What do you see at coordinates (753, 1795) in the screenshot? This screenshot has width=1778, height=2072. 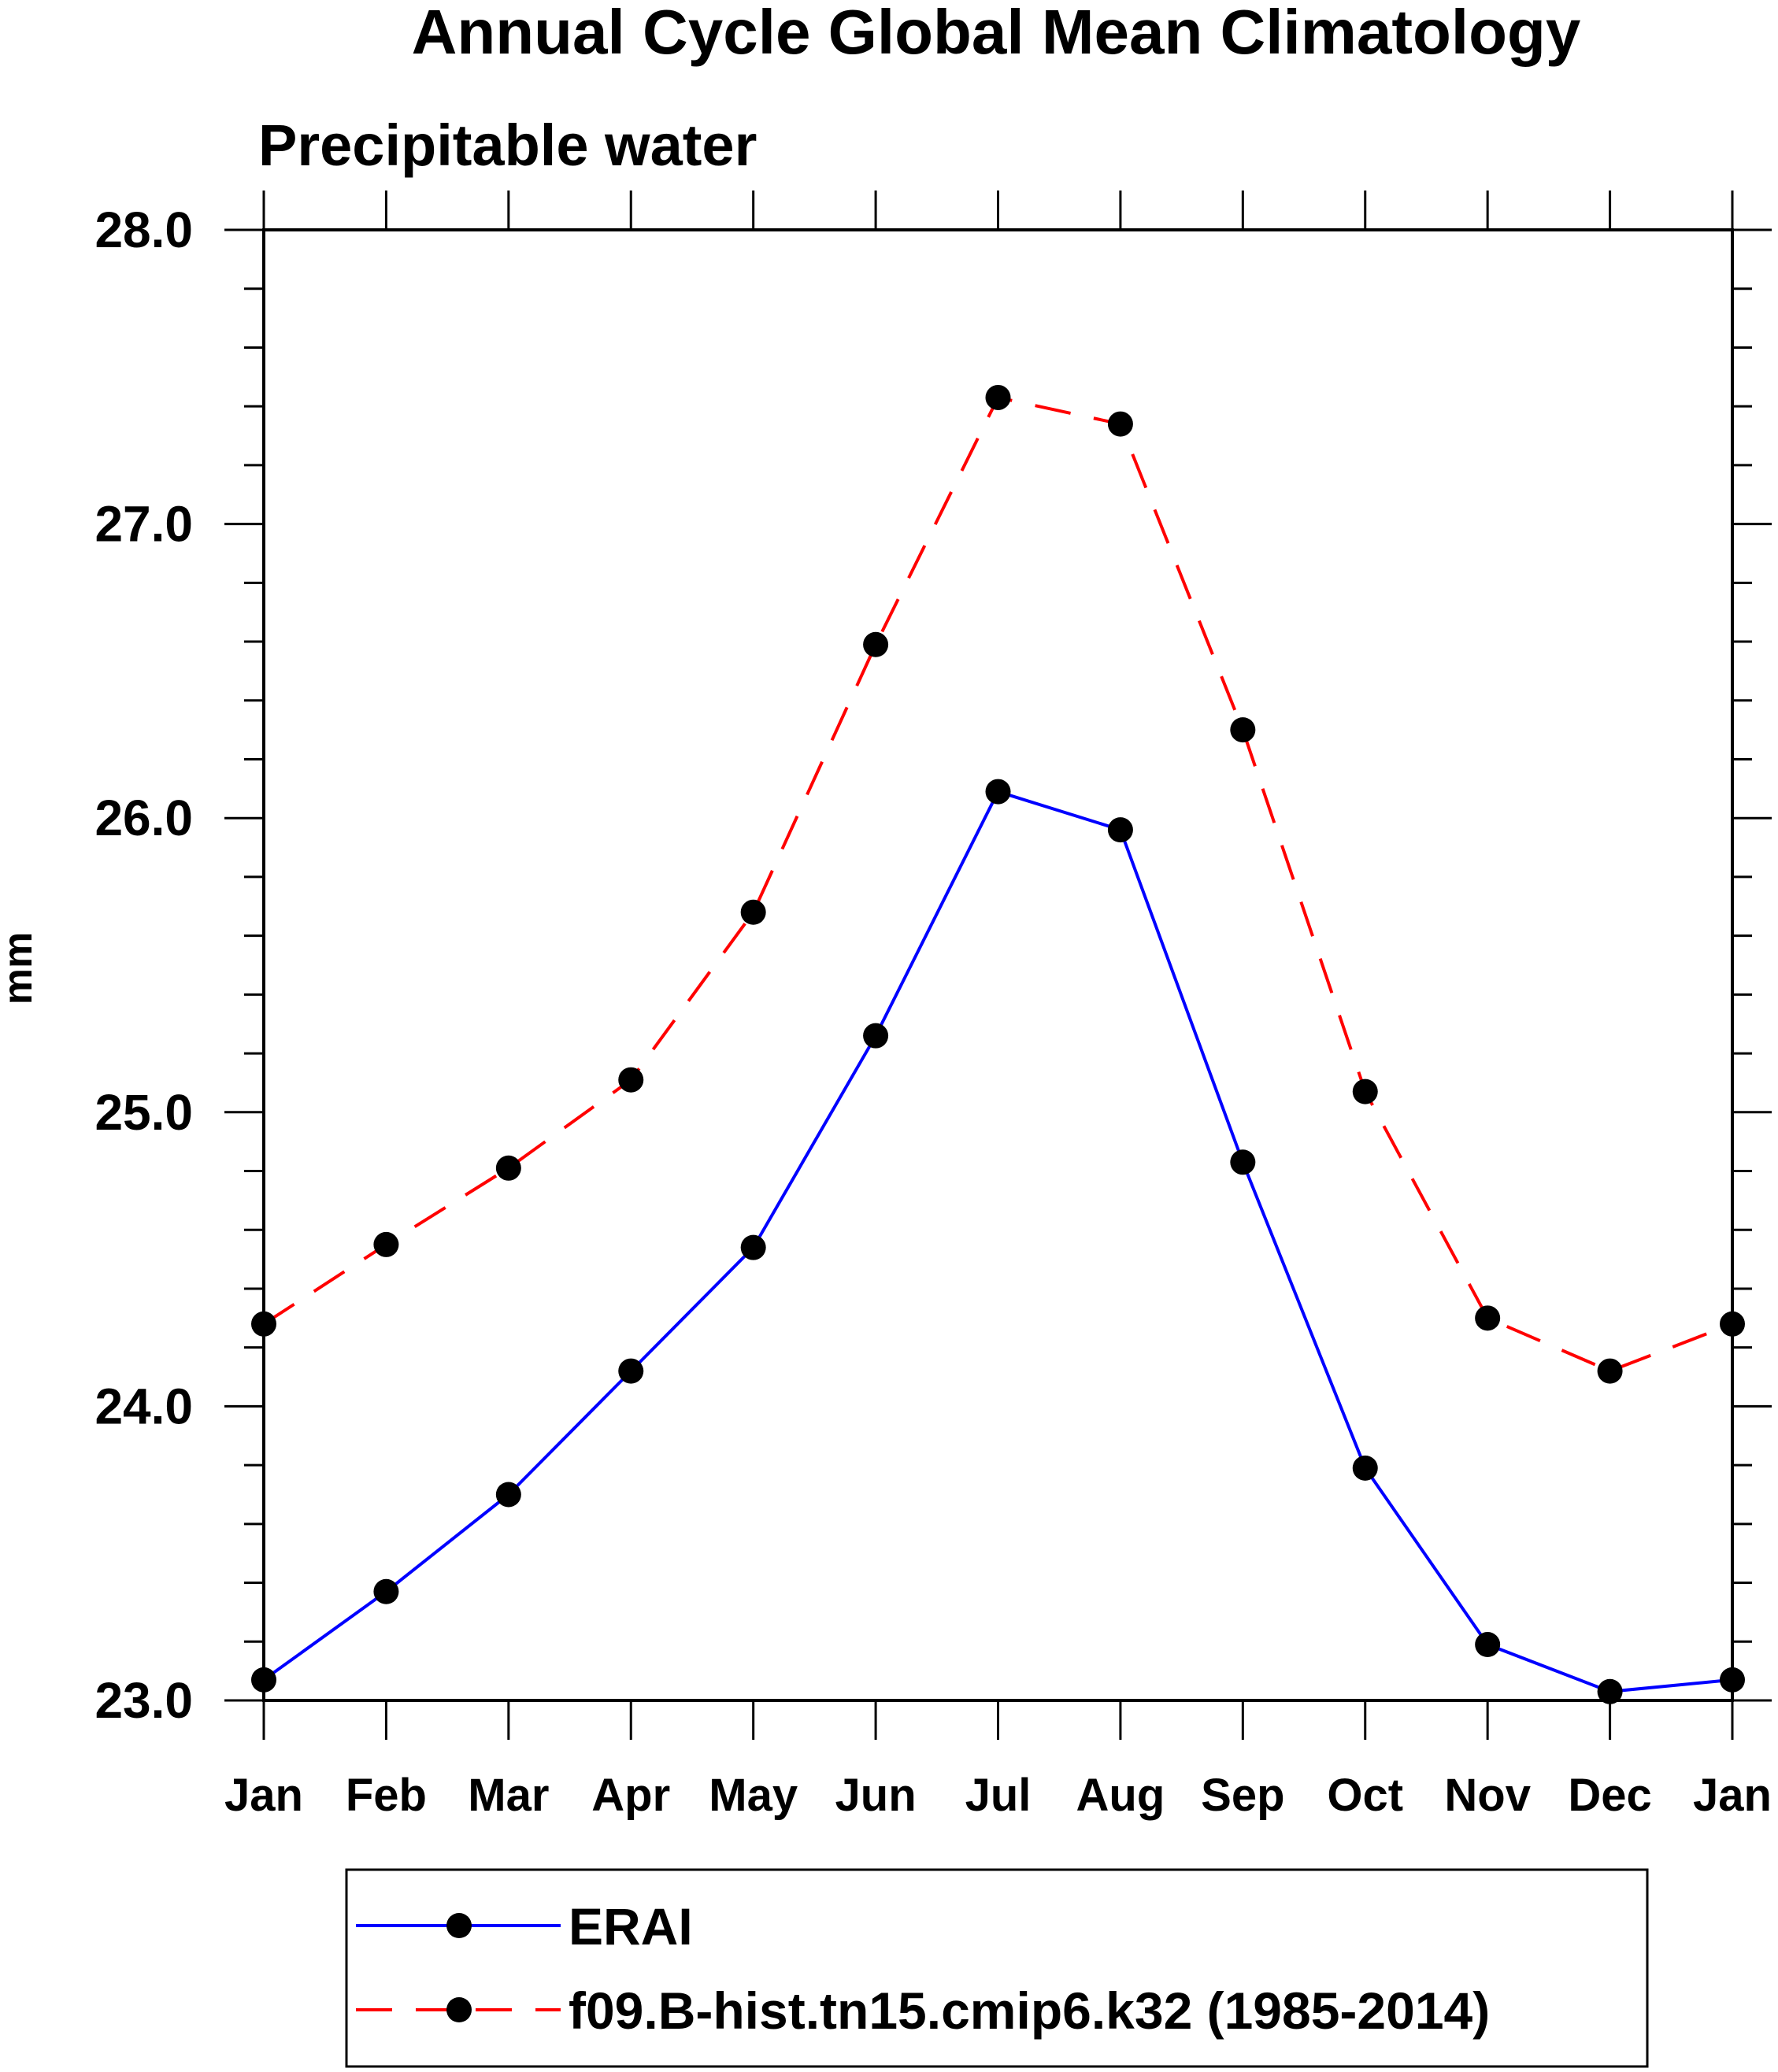 I see `x-tick-label: May` at bounding box center [753, 1795].